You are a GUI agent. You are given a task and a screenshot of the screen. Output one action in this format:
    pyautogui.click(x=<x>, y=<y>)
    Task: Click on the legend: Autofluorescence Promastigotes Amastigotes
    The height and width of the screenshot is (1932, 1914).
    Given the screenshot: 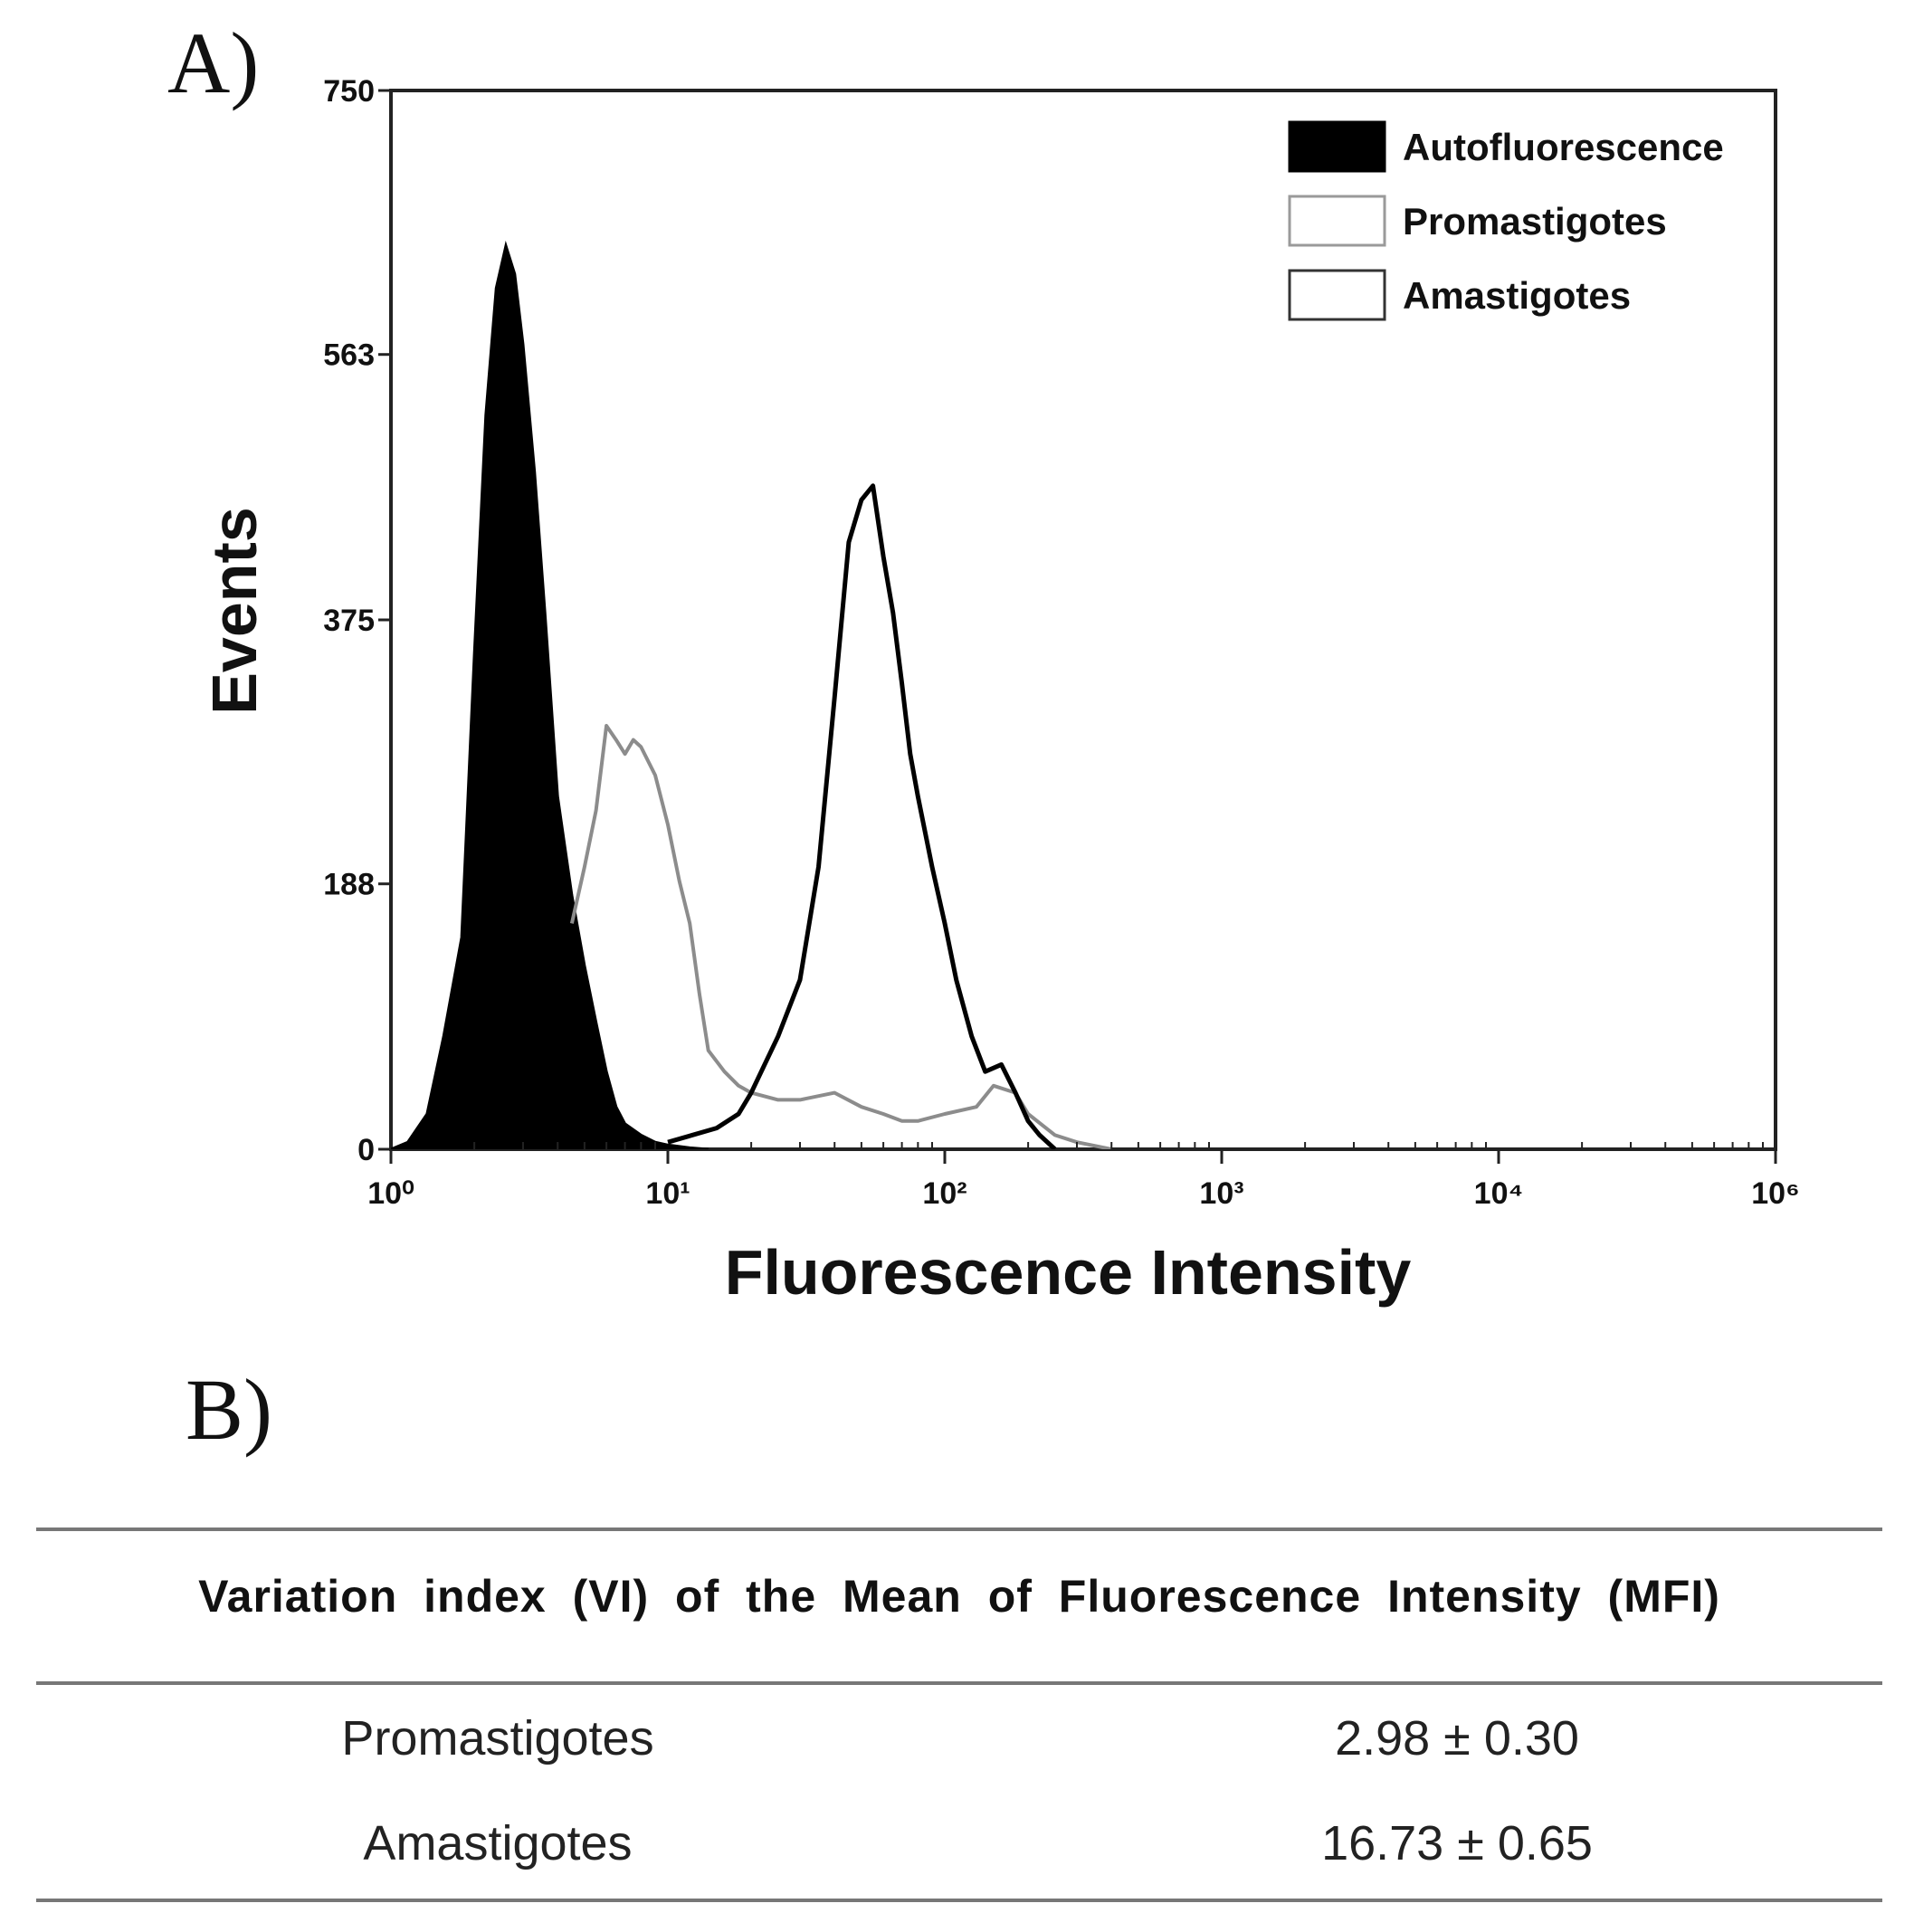 What is the action you would take?
    pyautogui.click(x=1506, y=220)
    